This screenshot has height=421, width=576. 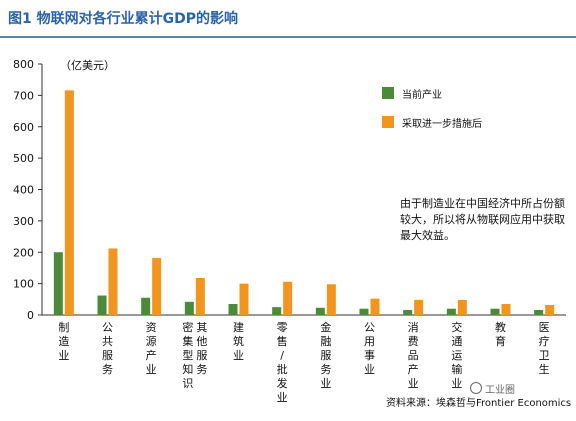 I want to click on x-tick-char: 疗, so click(x=544, y=341).